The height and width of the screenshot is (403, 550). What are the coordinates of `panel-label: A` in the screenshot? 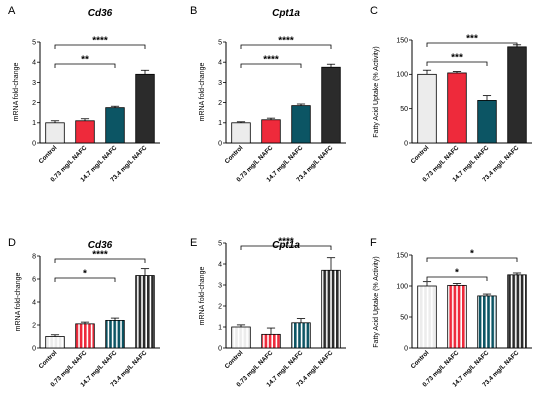 It's located at (12, 11).